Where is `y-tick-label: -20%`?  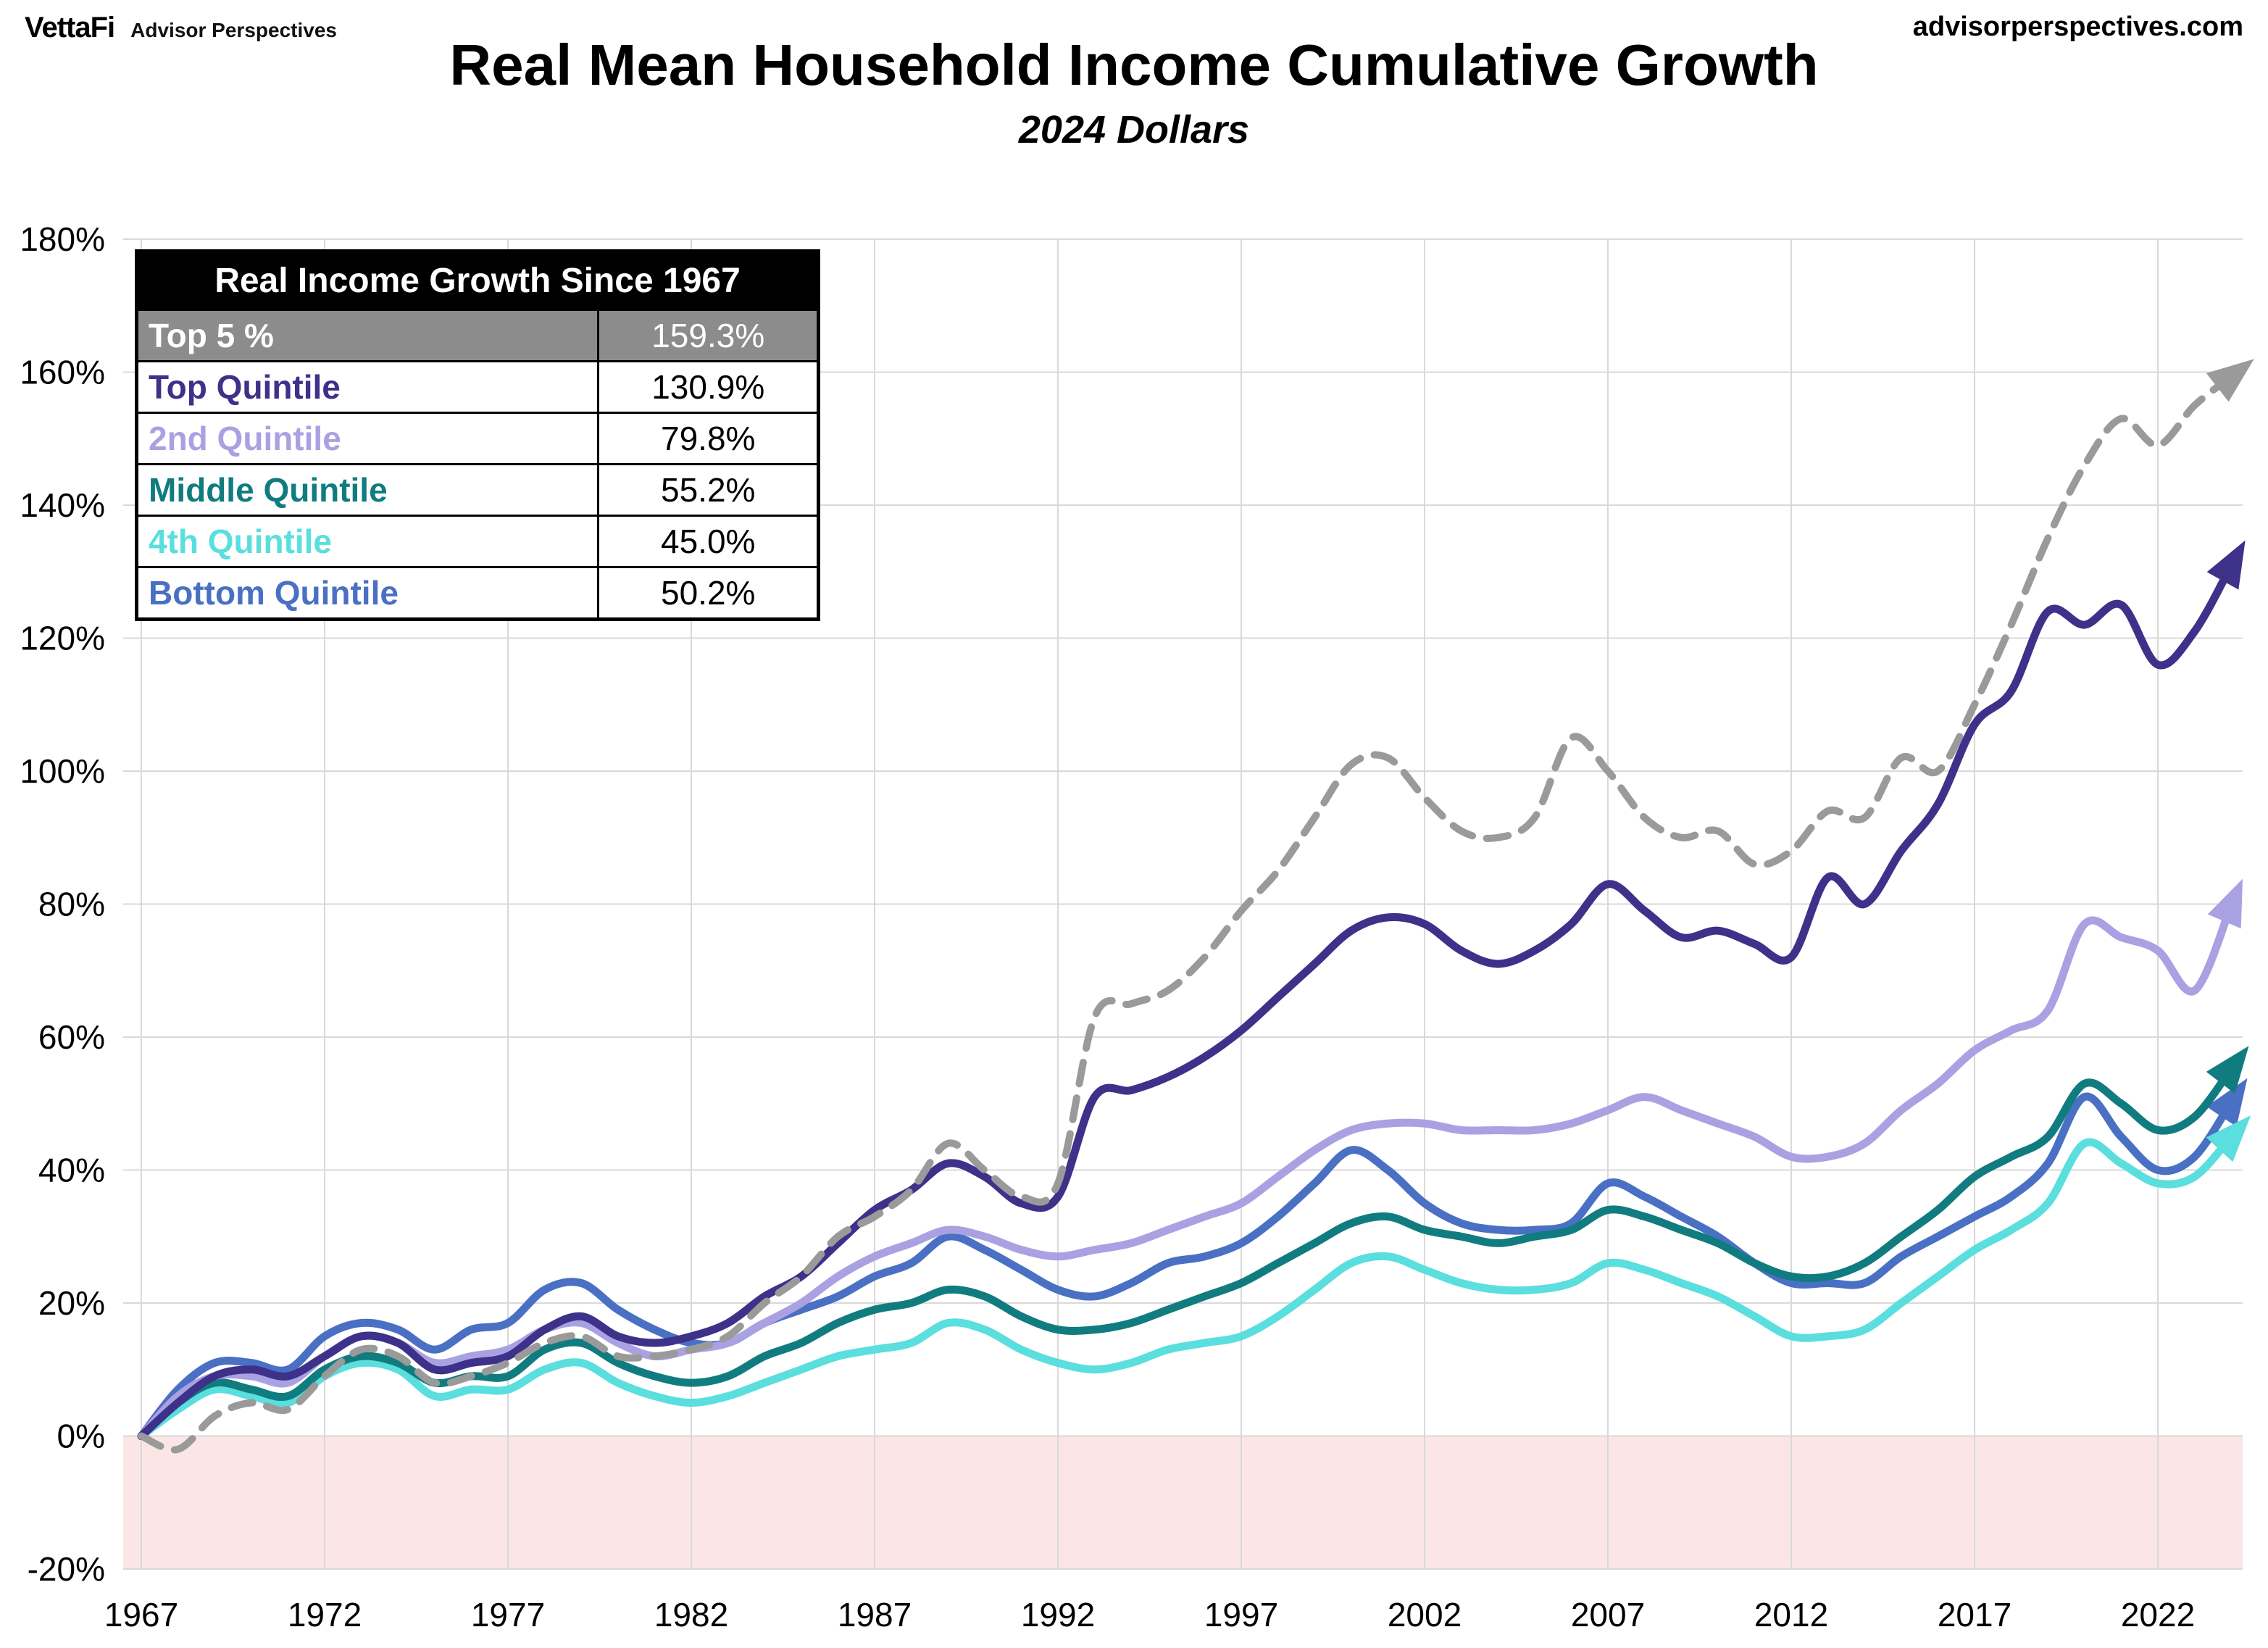 y-tick-label: -20% is located at coordinates (67, 1569).